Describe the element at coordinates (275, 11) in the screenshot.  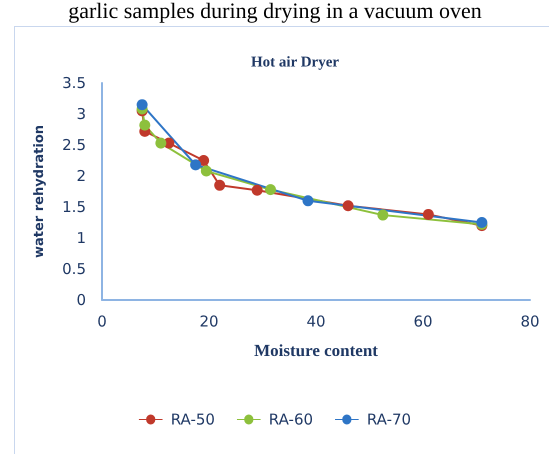
I see `text: garlic samples during drying in a vacuum oven` at that location.